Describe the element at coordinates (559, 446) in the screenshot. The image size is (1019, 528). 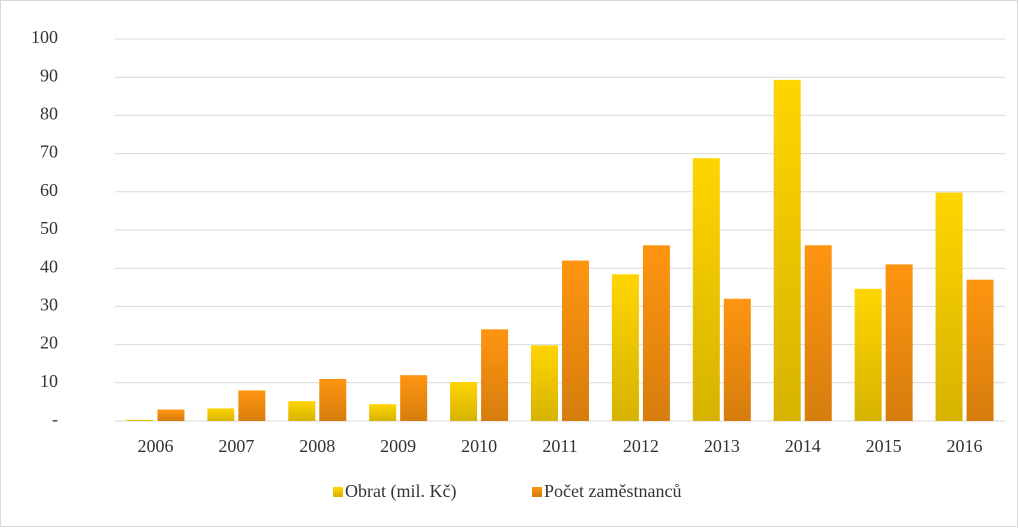
I see `x-tick-label: 2011` at that location.